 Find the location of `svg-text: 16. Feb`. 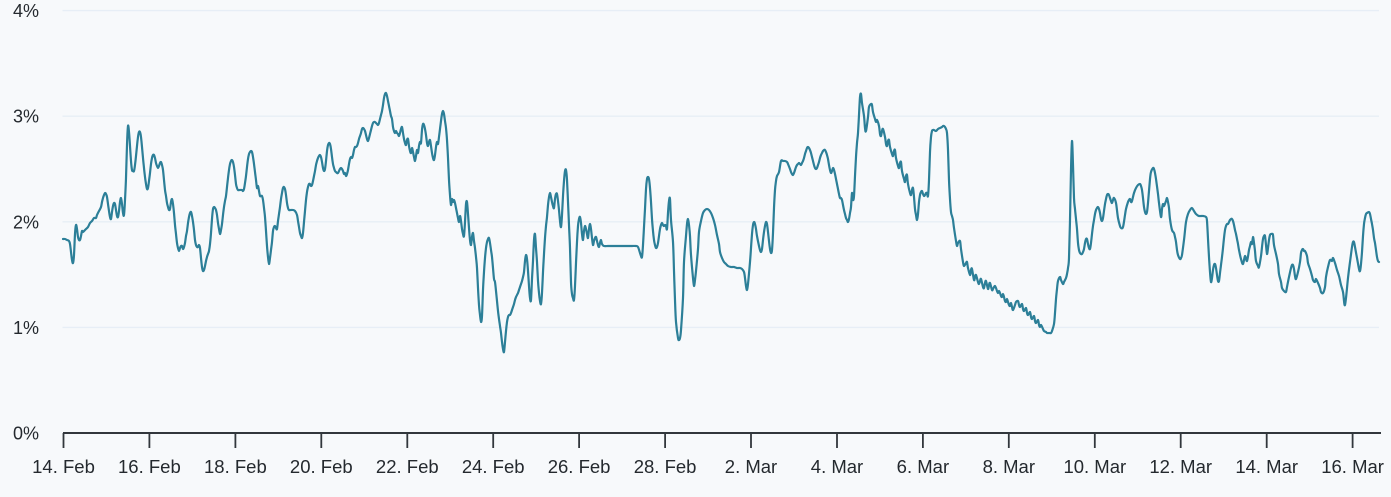

svg-text: 16. Feb is located at coordinates (149, 466).